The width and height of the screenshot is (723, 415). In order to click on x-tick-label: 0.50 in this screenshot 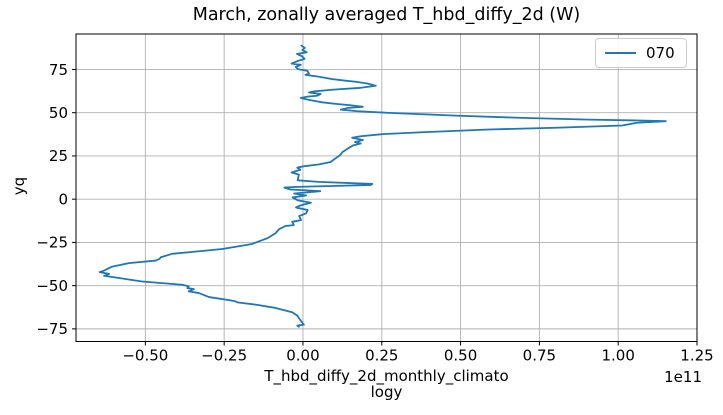, I will do `click(460, 356)`.